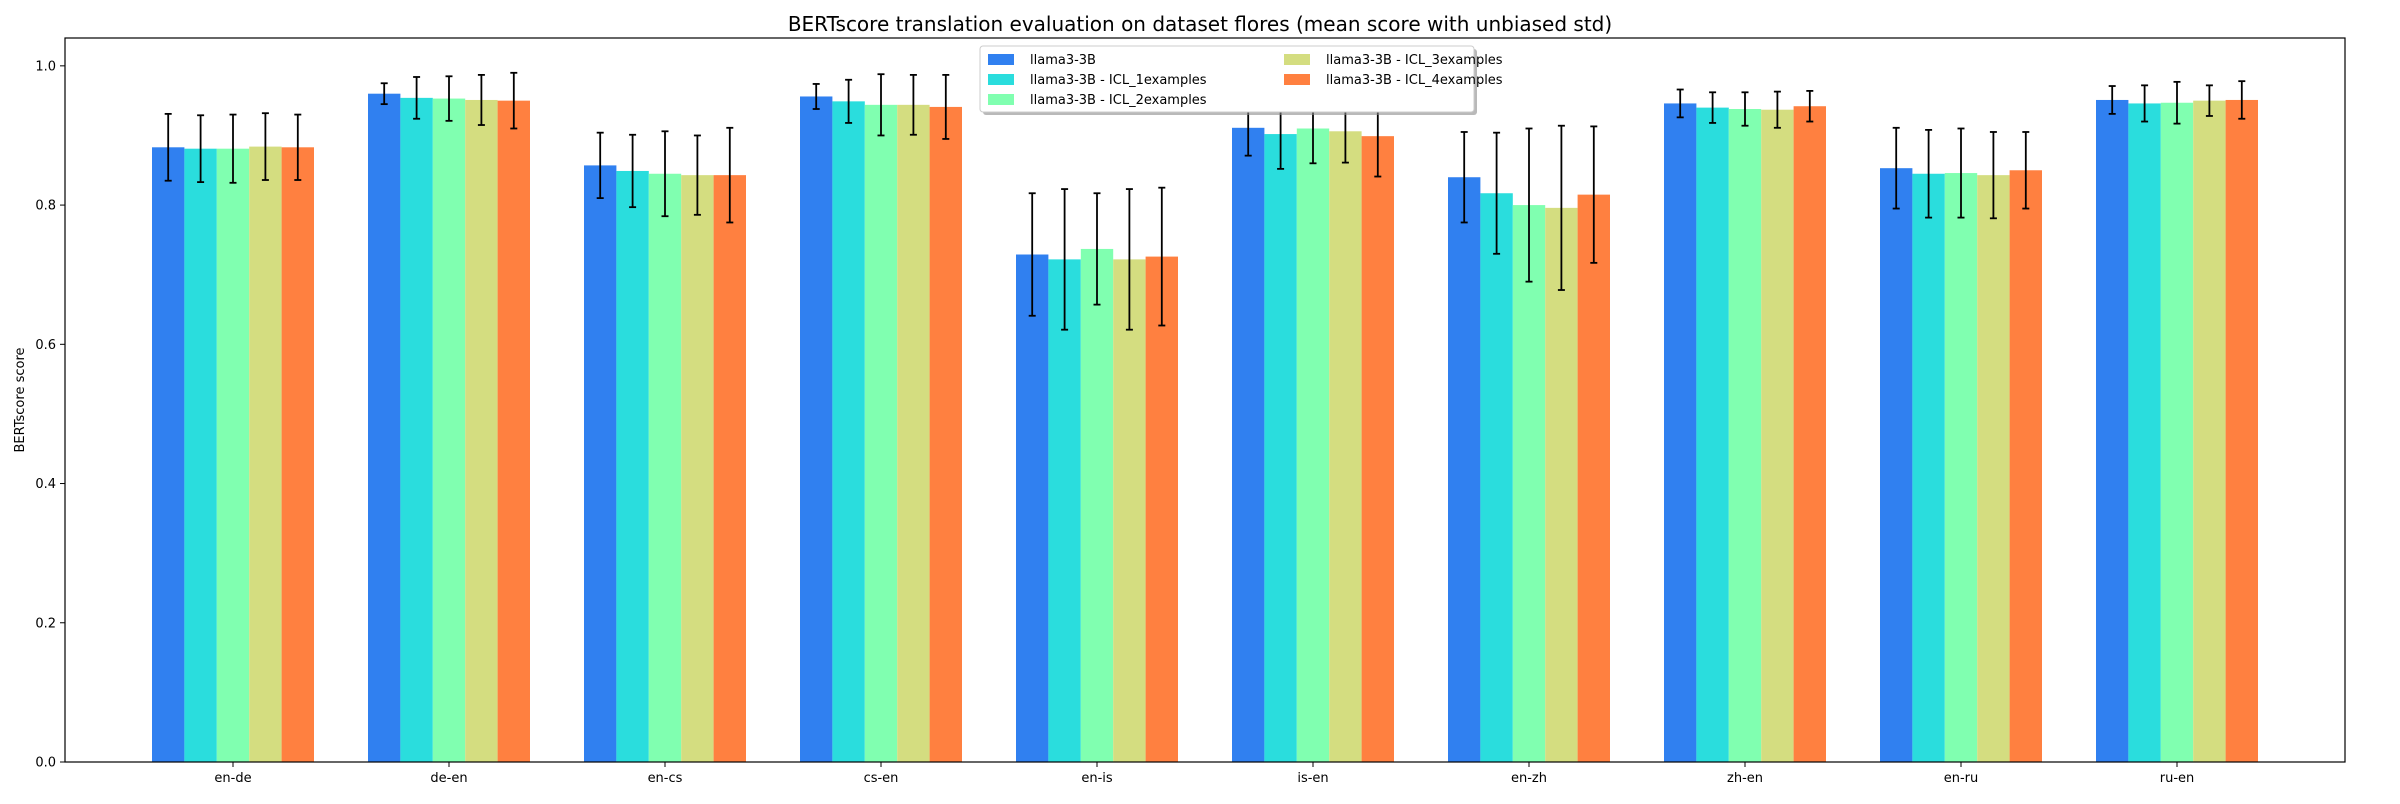 This screenshot has height=804, width=2400. I want to click on y-tick-label: 1.0, so click(45, 66).